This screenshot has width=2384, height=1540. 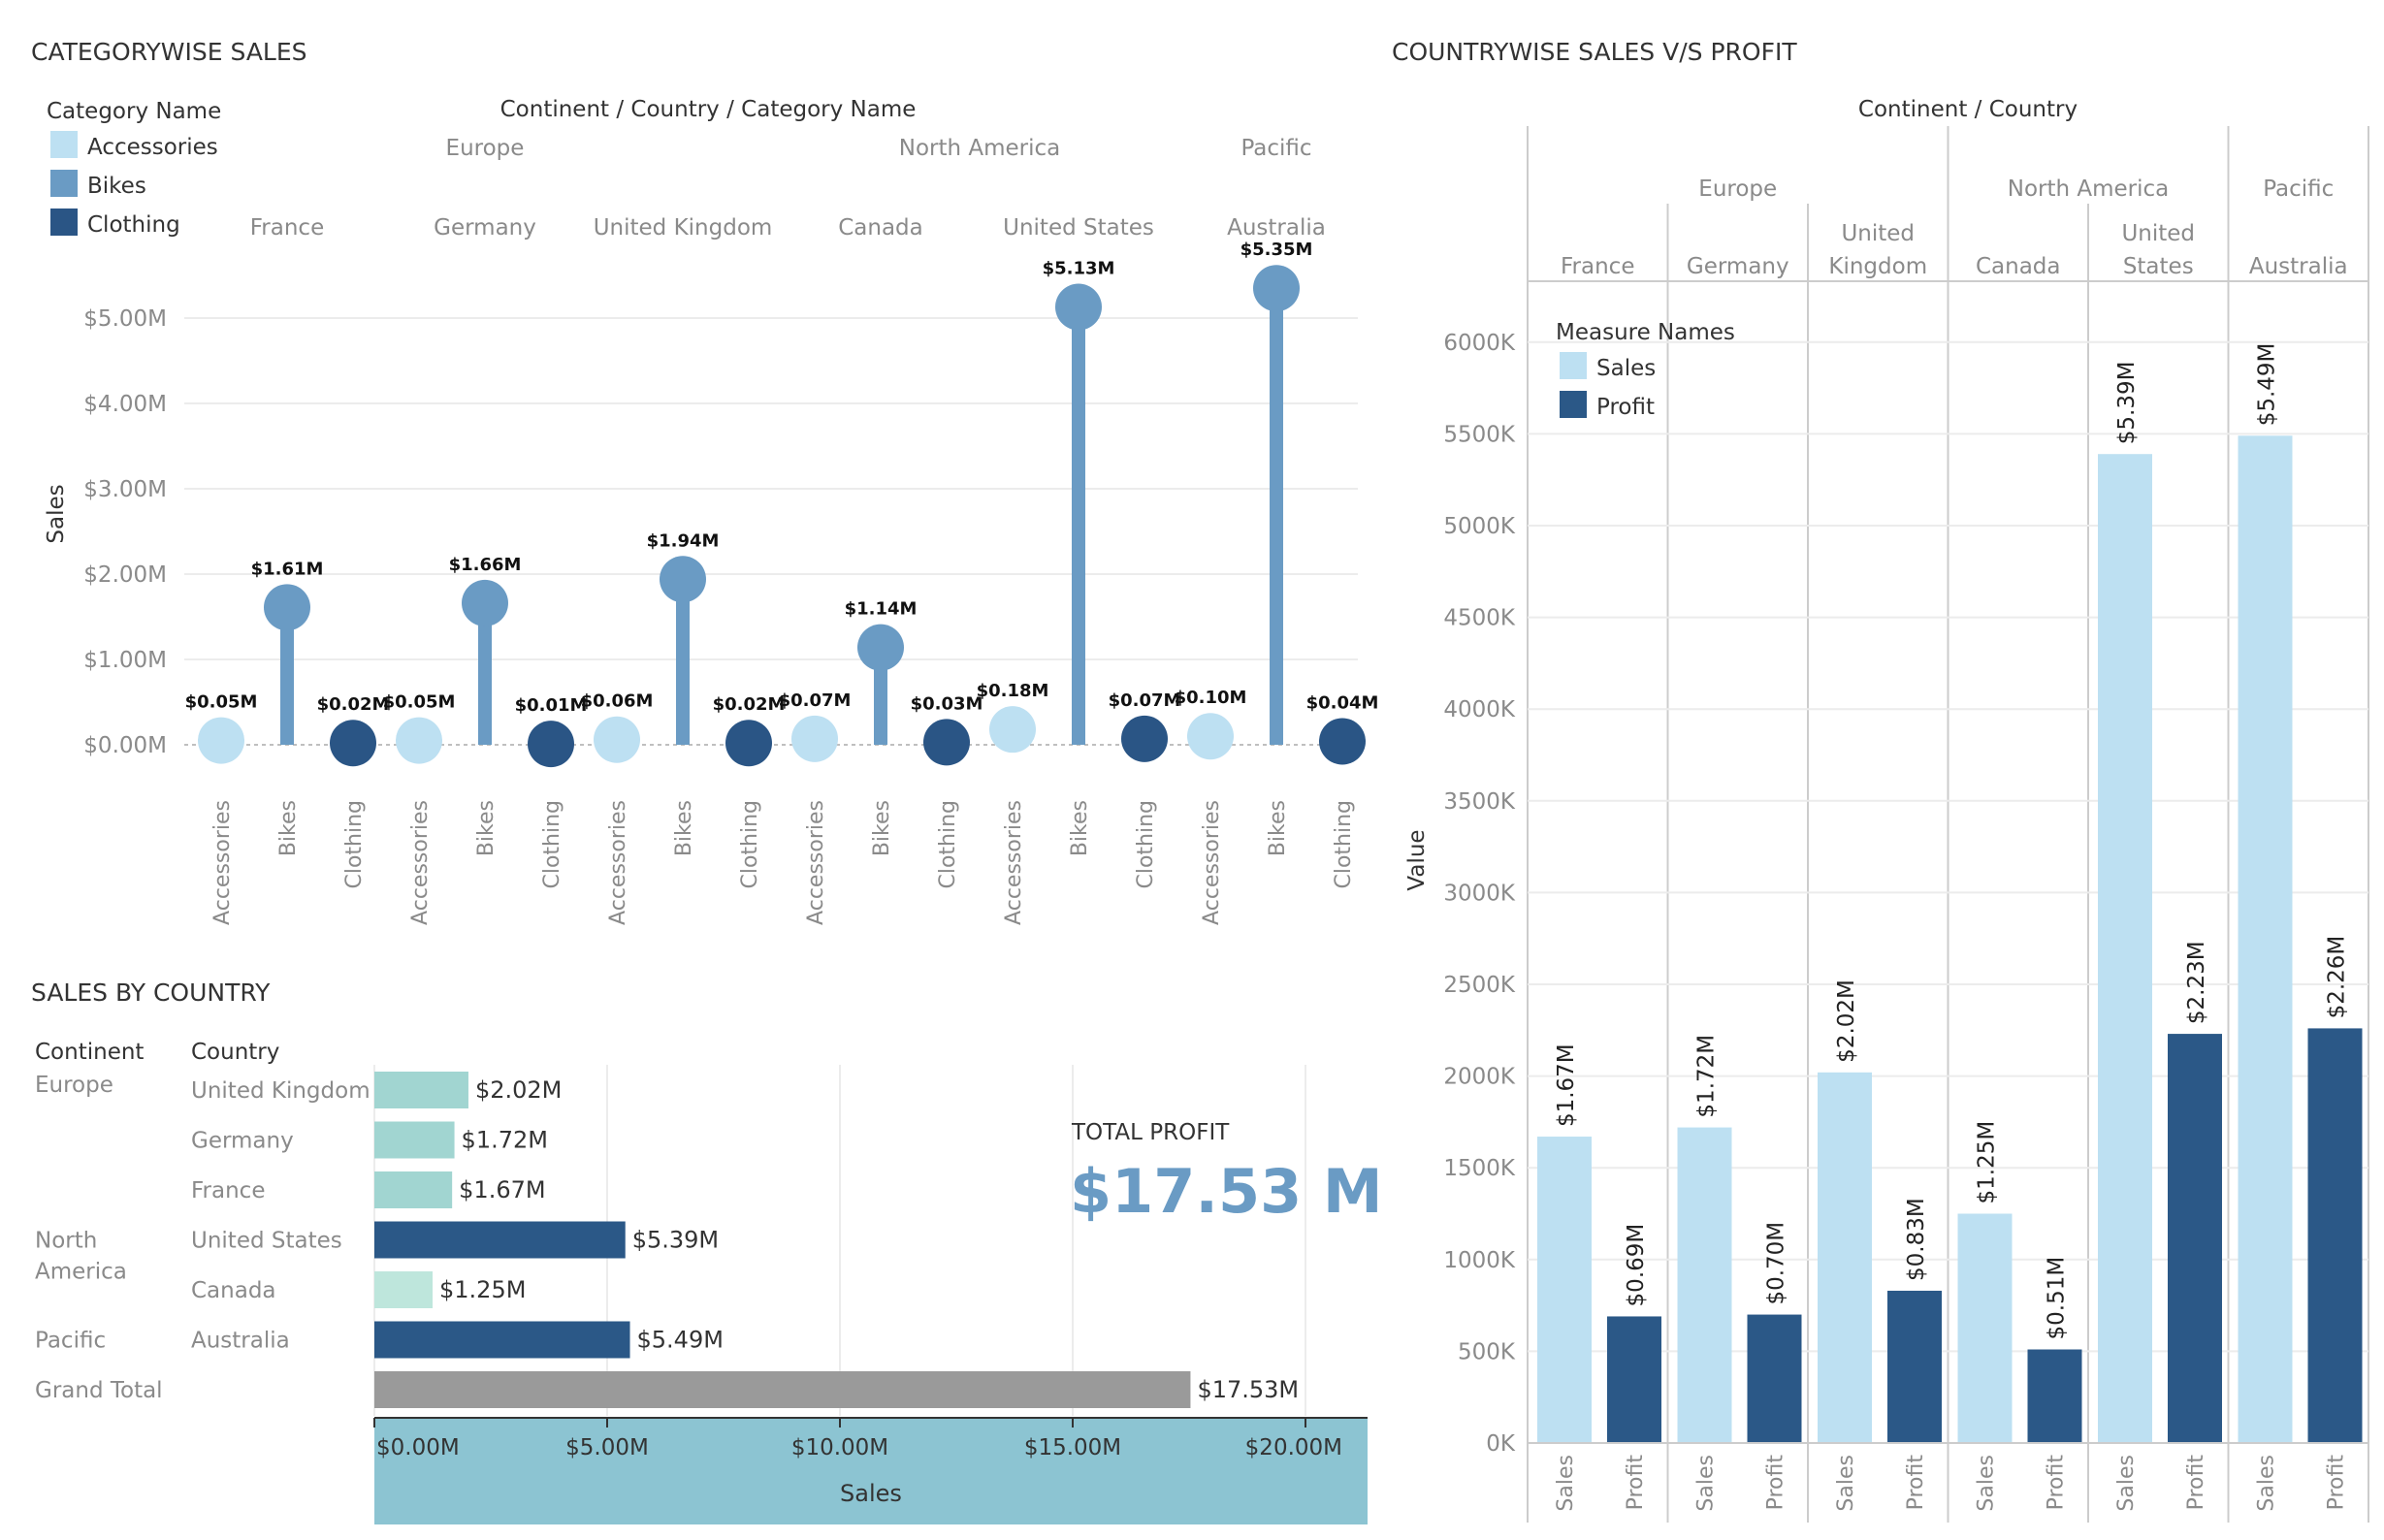 I want to click on country-label: France, so click(x=228, y=1190).